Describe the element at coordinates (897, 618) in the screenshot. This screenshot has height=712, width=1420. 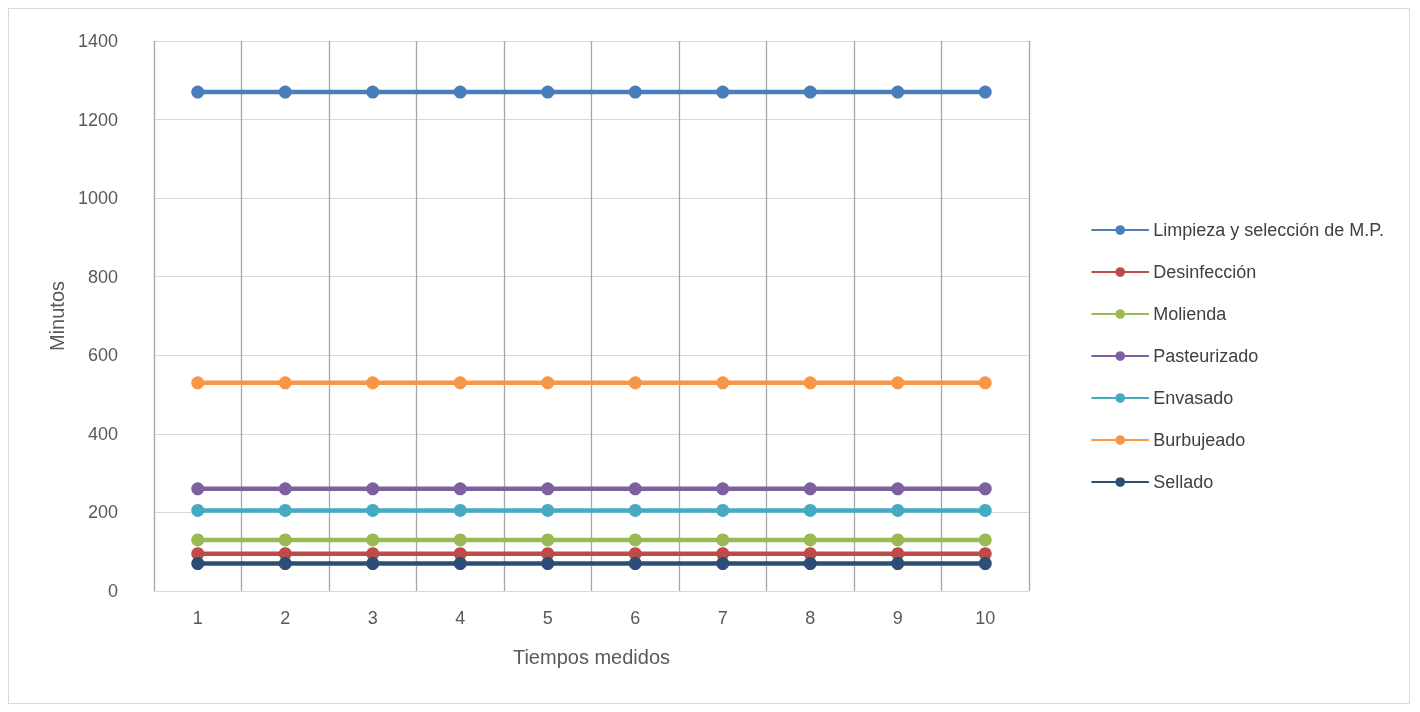
I see `x-tick-label: 9` at that location.